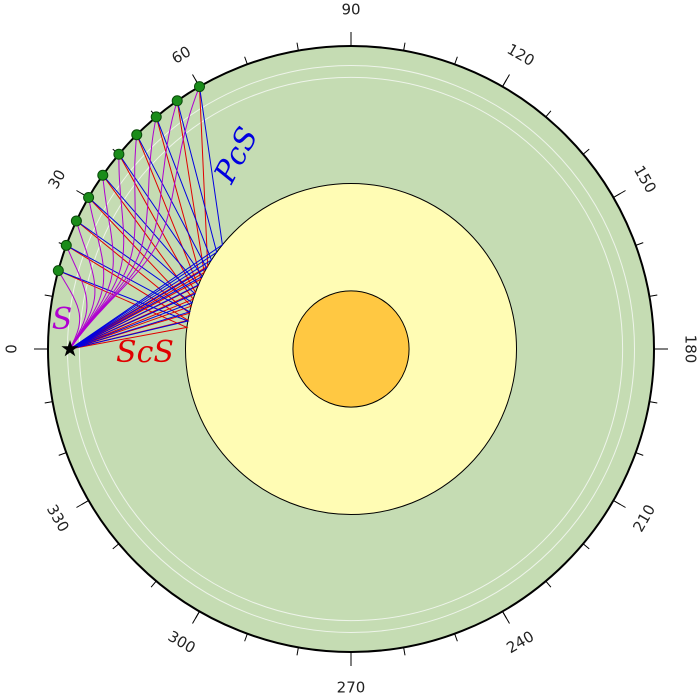  I want to click on theta-tick-label: 90, so click(350, 10).